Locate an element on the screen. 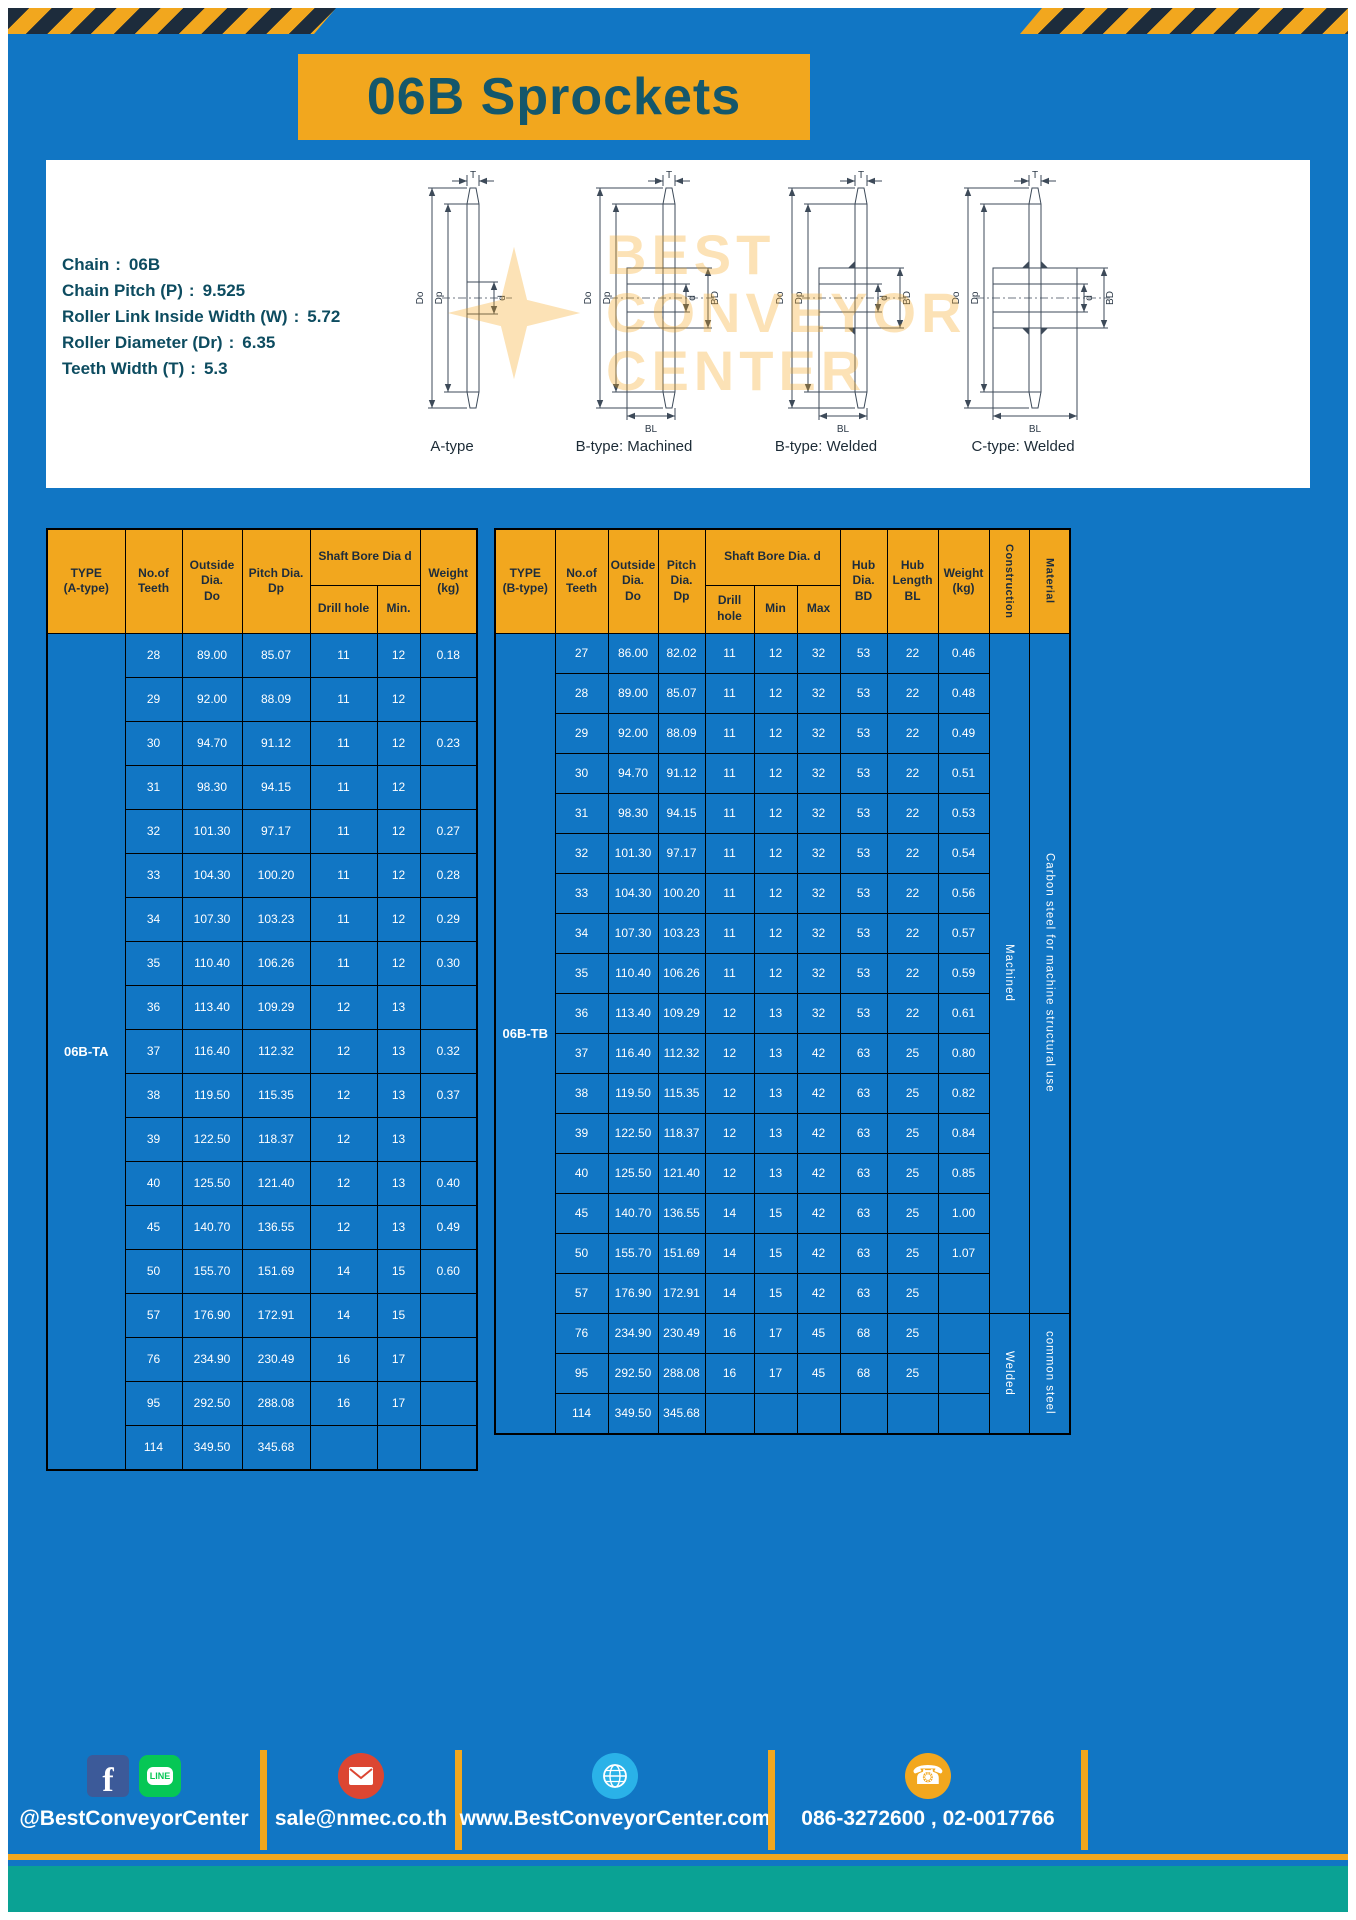 This screenshot has height=1920, width=1356. spec-colon: : is located at coordinates (191, 290).